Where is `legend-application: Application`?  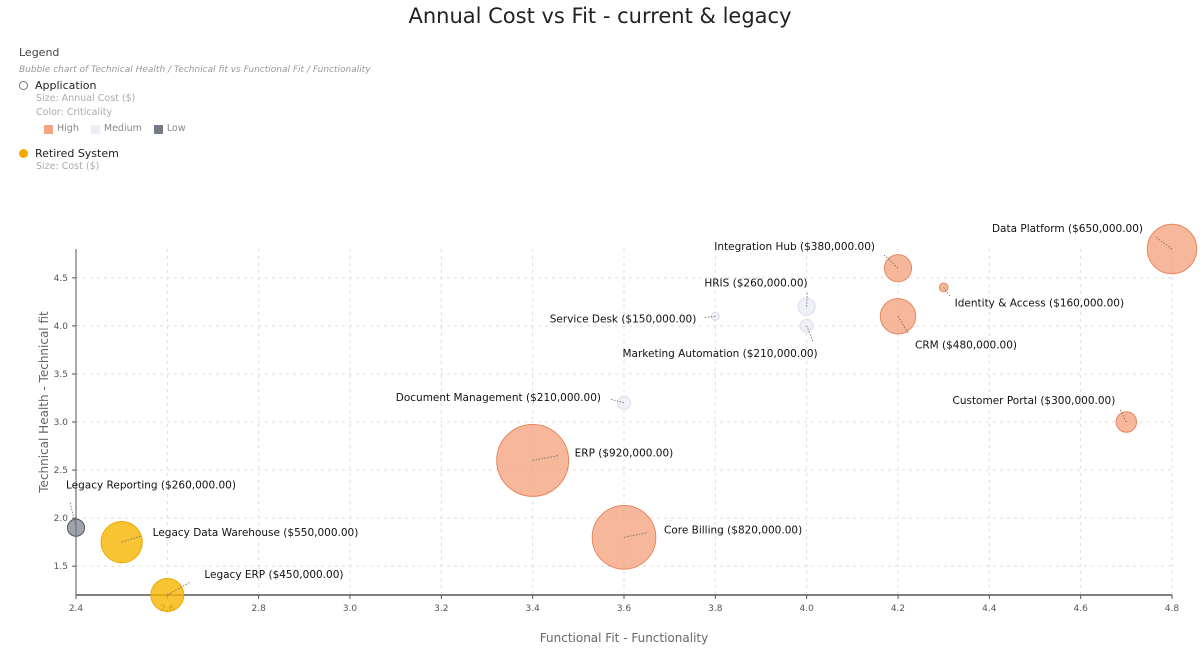
legend-application: Application is located at coordinates (195, 85).